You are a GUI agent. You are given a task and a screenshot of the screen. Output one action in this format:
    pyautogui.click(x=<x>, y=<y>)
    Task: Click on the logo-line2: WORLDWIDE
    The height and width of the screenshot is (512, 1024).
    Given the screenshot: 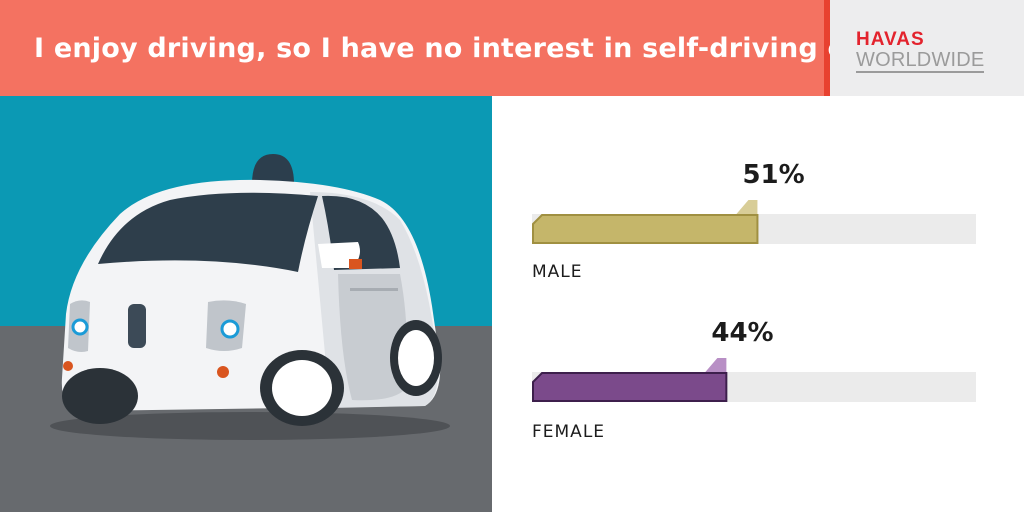 What is the action you would take?
    pyautogui.click(x=920, y=61)
    